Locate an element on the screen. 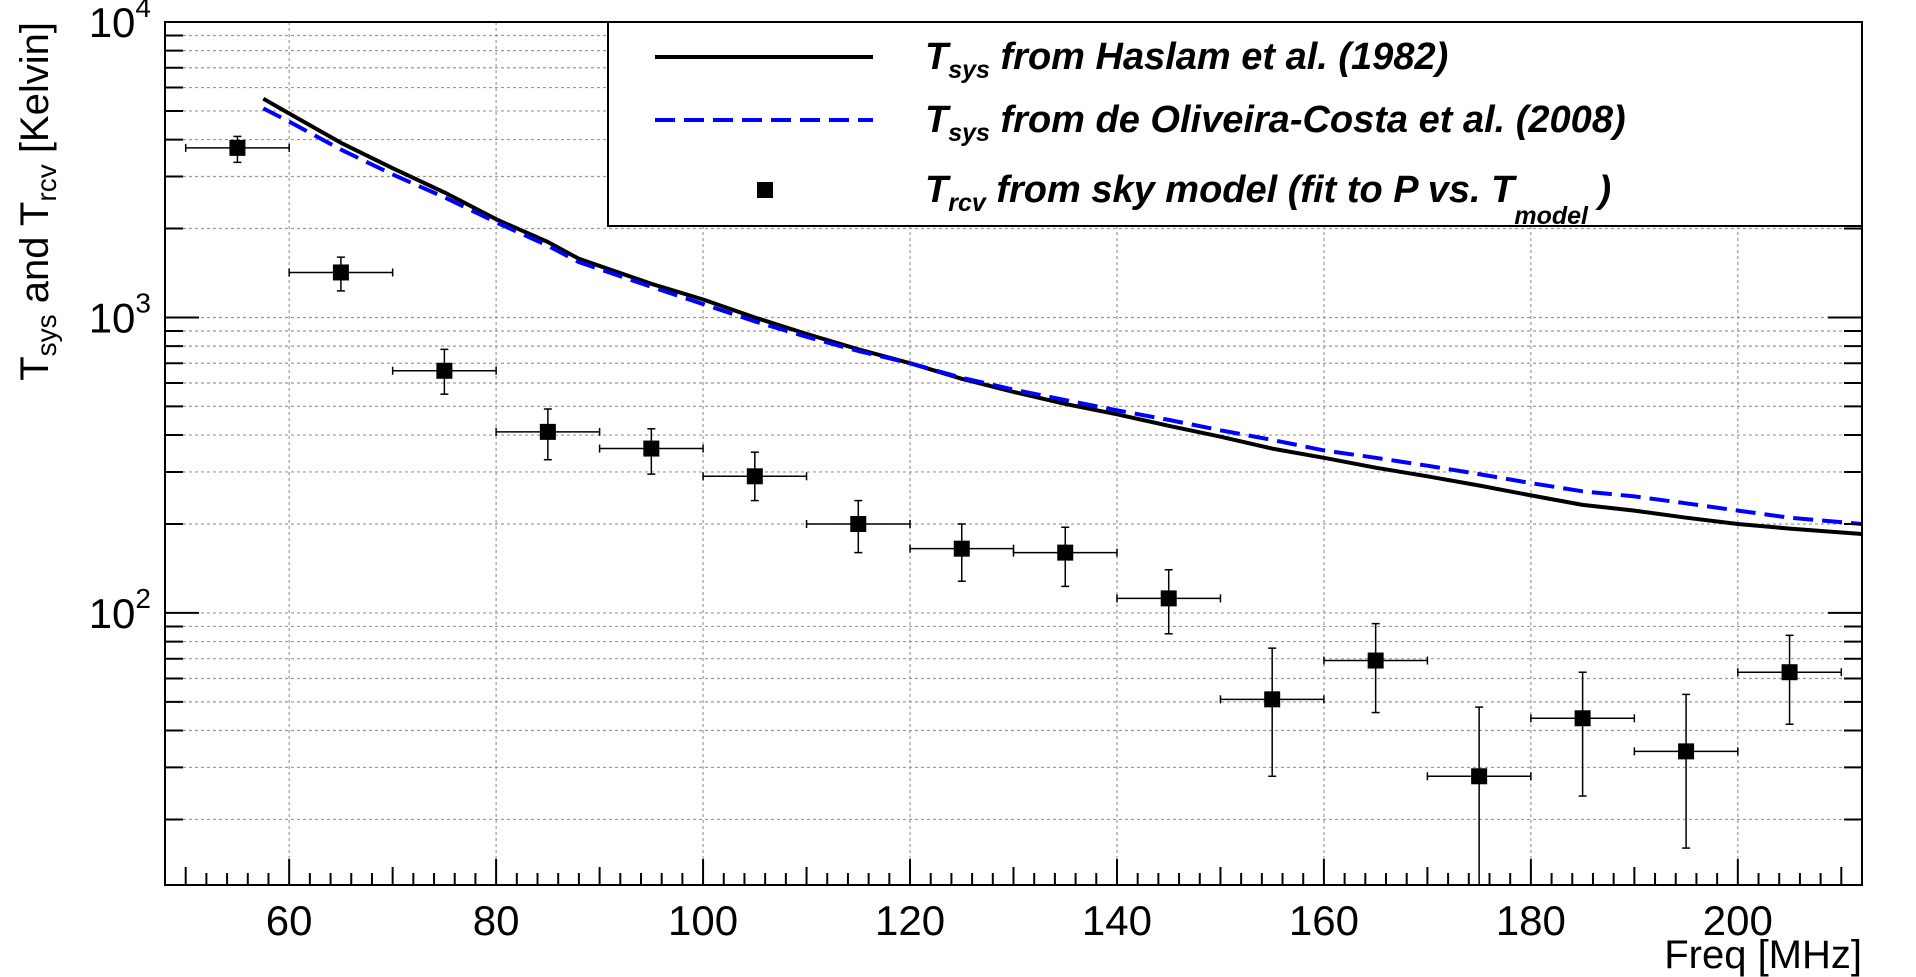 The image size is (1916, 977). legend-entry-trcv-sub: rcv is located at coordinates (968, 203).